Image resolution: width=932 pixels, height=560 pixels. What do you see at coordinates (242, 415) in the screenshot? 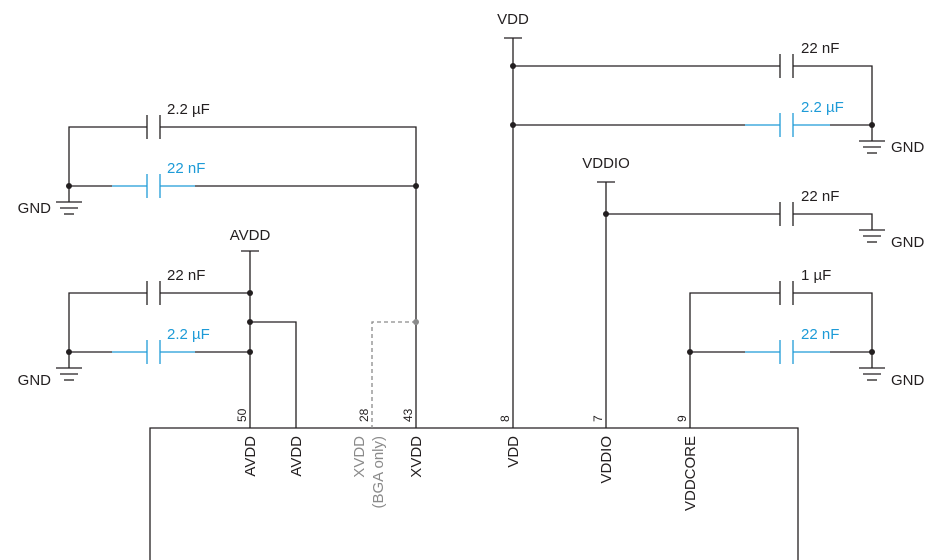
I see `pin-number: 50` at bounding box center [242, 415].